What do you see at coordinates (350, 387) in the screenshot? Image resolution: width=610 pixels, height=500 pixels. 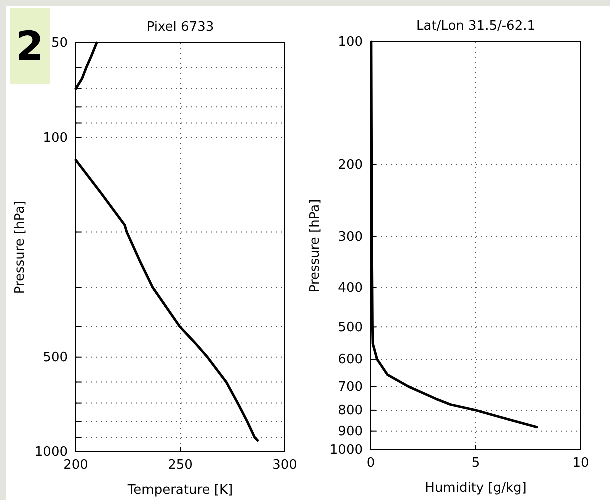 I see `y-tick-label: 700` at bounding box center [350, 387].